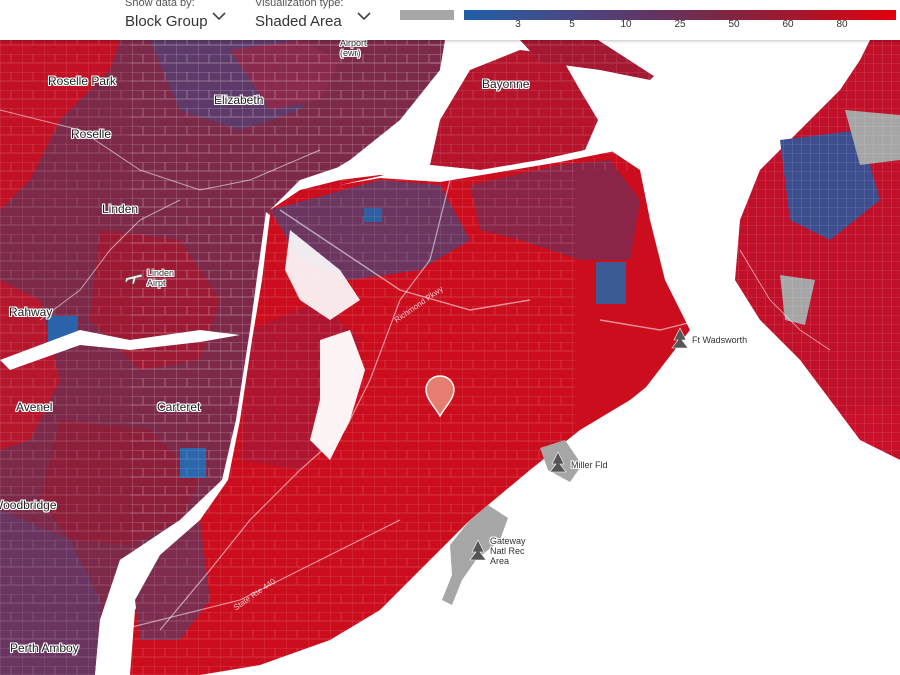  I want to click on show-data-label: Show data by:, so click(160, 4).